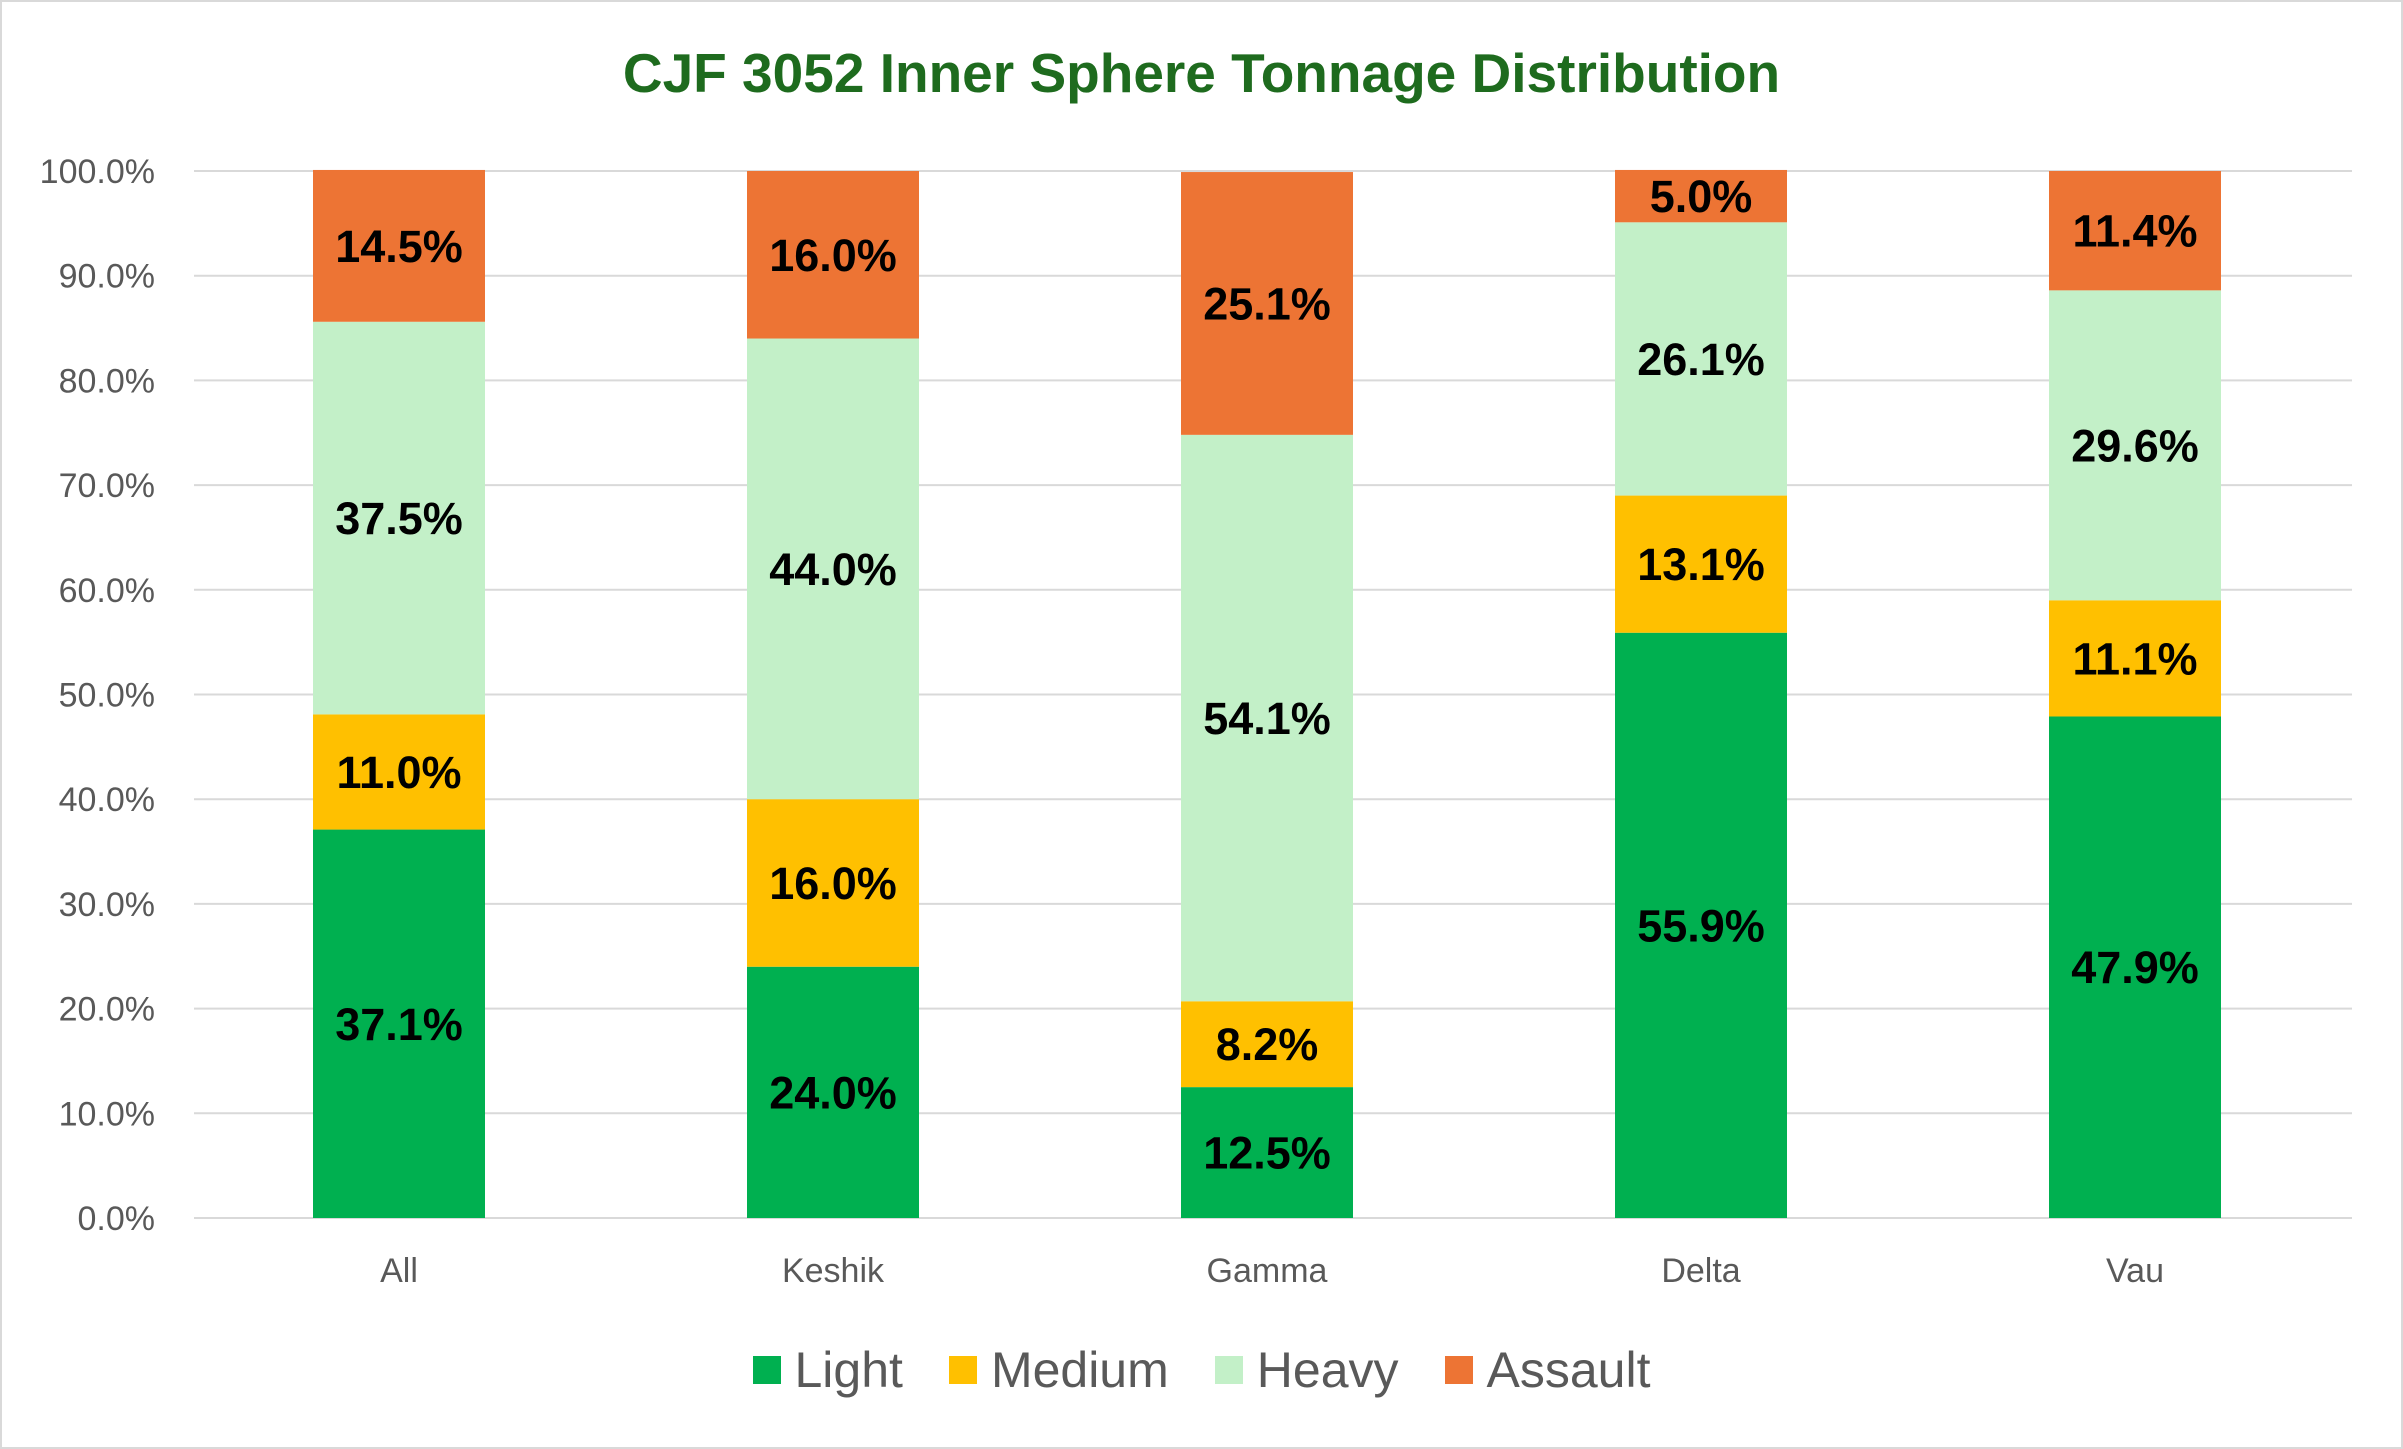 The height and width of the screenshot is (1449, 2403). Describe the element at coordinates (1267, 1271) in the screenshot. I see `x-tick-label: Gamma` at that location.